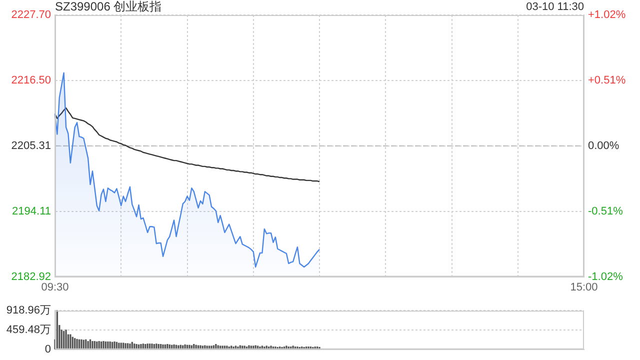 Image resolution: width=640 pixels, height=360 pixels. I want to click on y-tick-label: 2205.31, so click(31, 146).